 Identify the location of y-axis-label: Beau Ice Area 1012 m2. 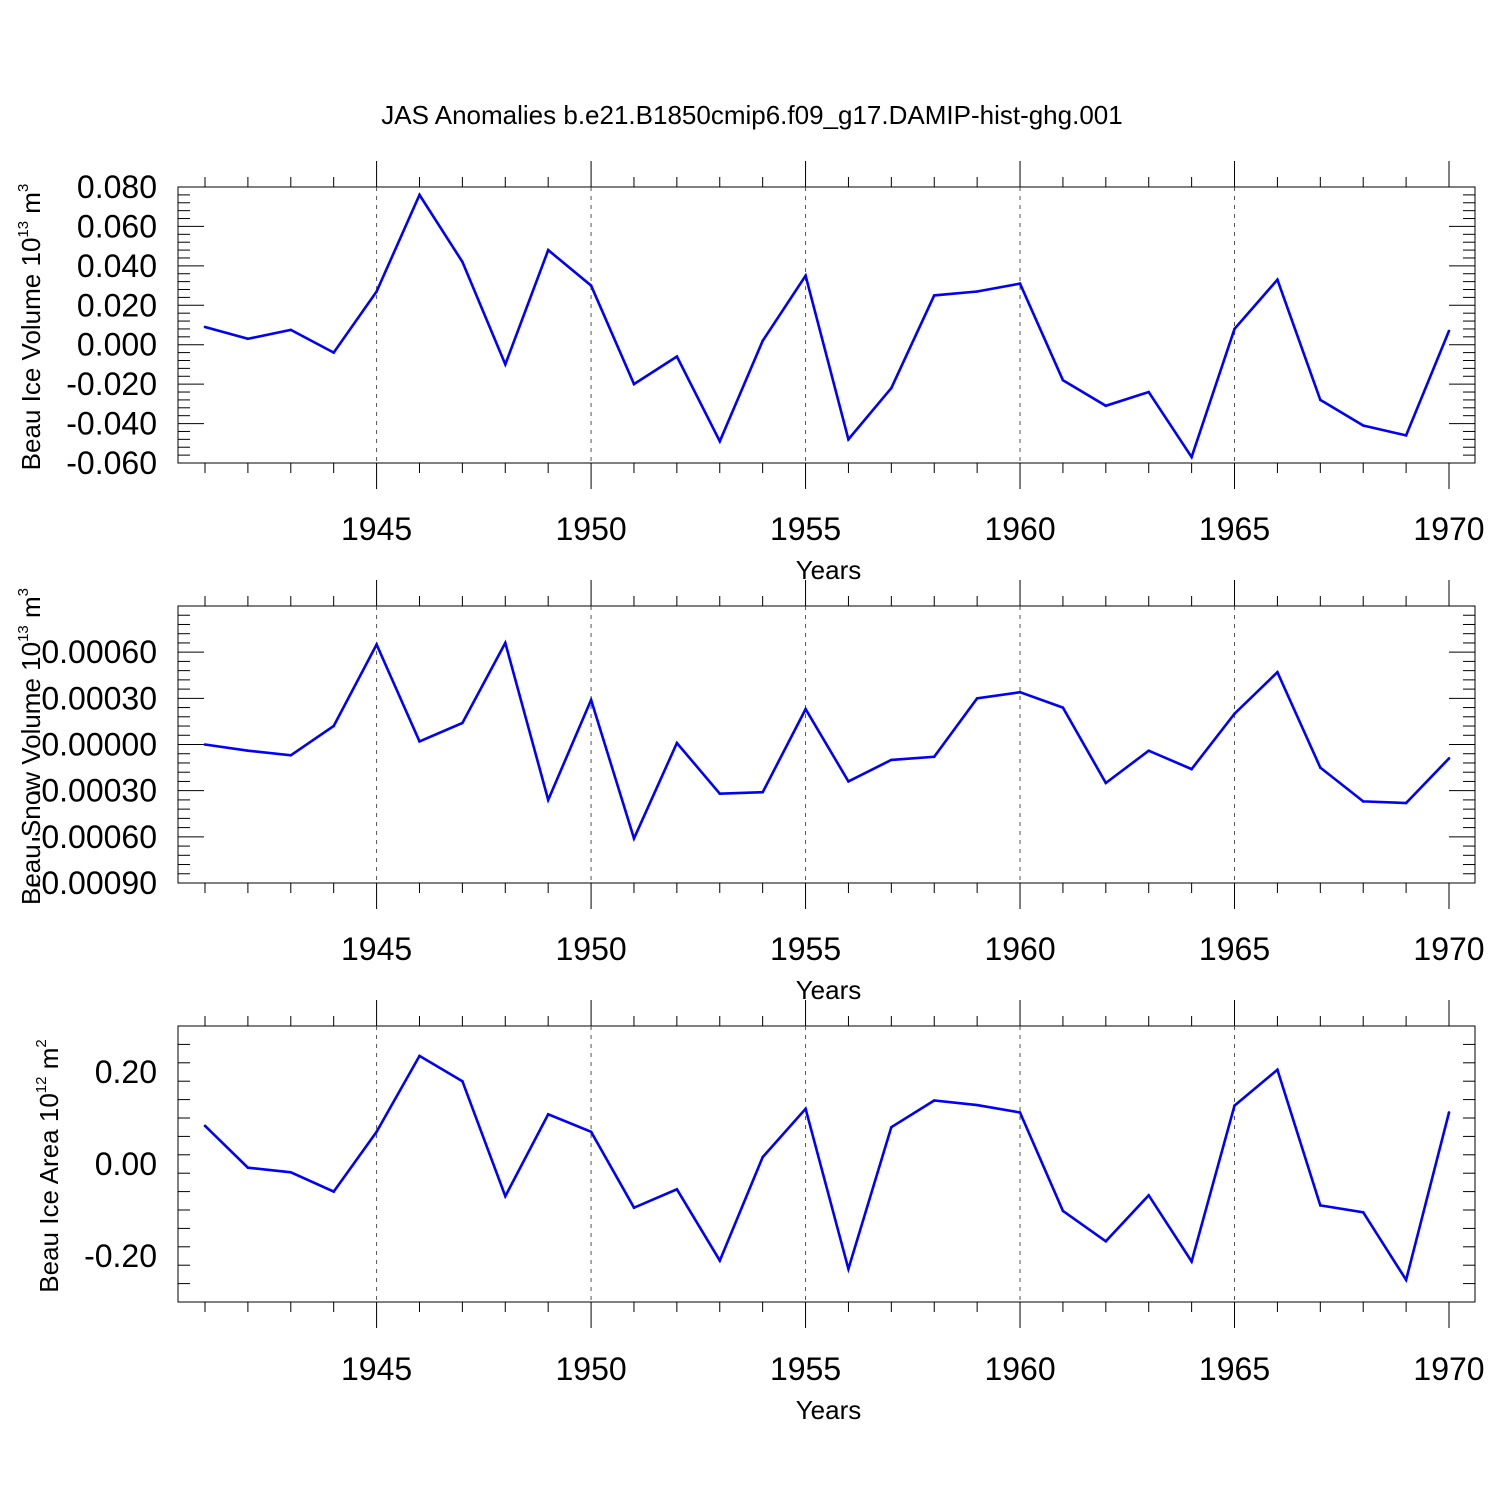
(48, 1165).